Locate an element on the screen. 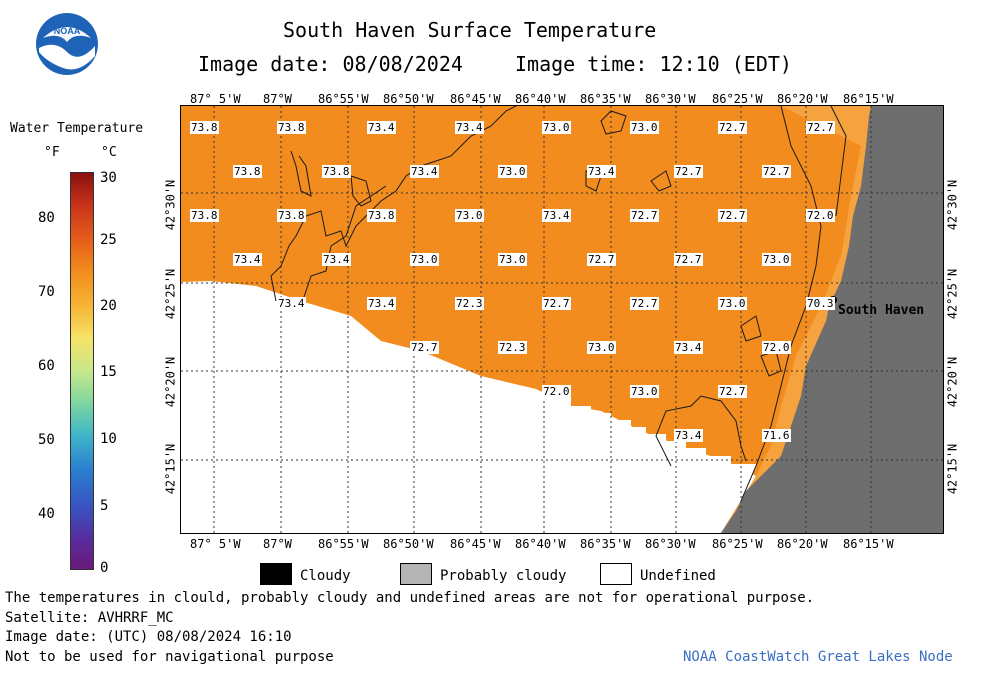  fahrenheit-tick: 70 is located at coordinates (46, 292).